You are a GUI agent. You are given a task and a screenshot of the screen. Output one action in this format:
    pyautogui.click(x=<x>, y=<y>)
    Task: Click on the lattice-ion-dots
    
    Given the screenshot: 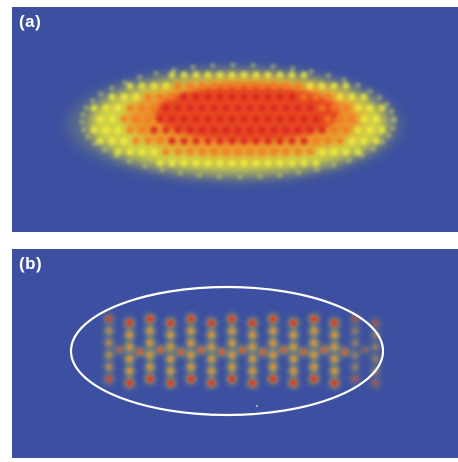 What is the action you would take?
    pyautogui.click(x=242, y=351)
    